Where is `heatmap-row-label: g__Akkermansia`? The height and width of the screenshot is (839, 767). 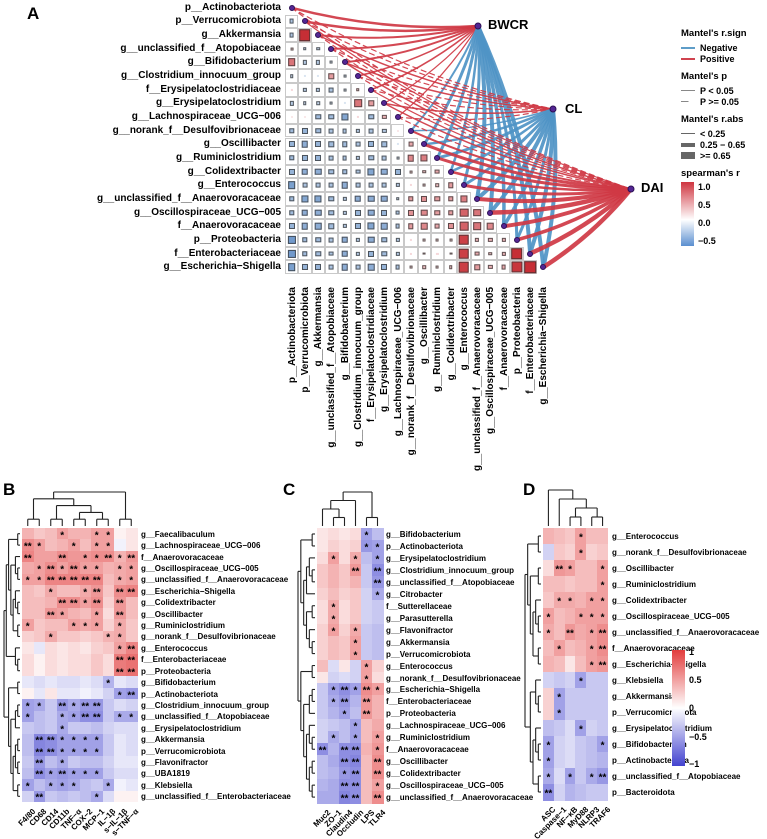 heatmap-row-label: g__Akkermansia is located at coordinates (418, 642).